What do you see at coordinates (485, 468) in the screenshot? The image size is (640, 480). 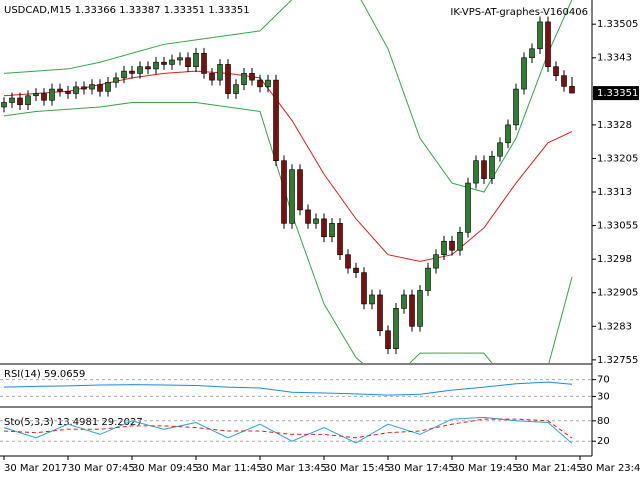 I see `x-tick-label: 30 Mar 19:45` at bounding box center [485, 468].